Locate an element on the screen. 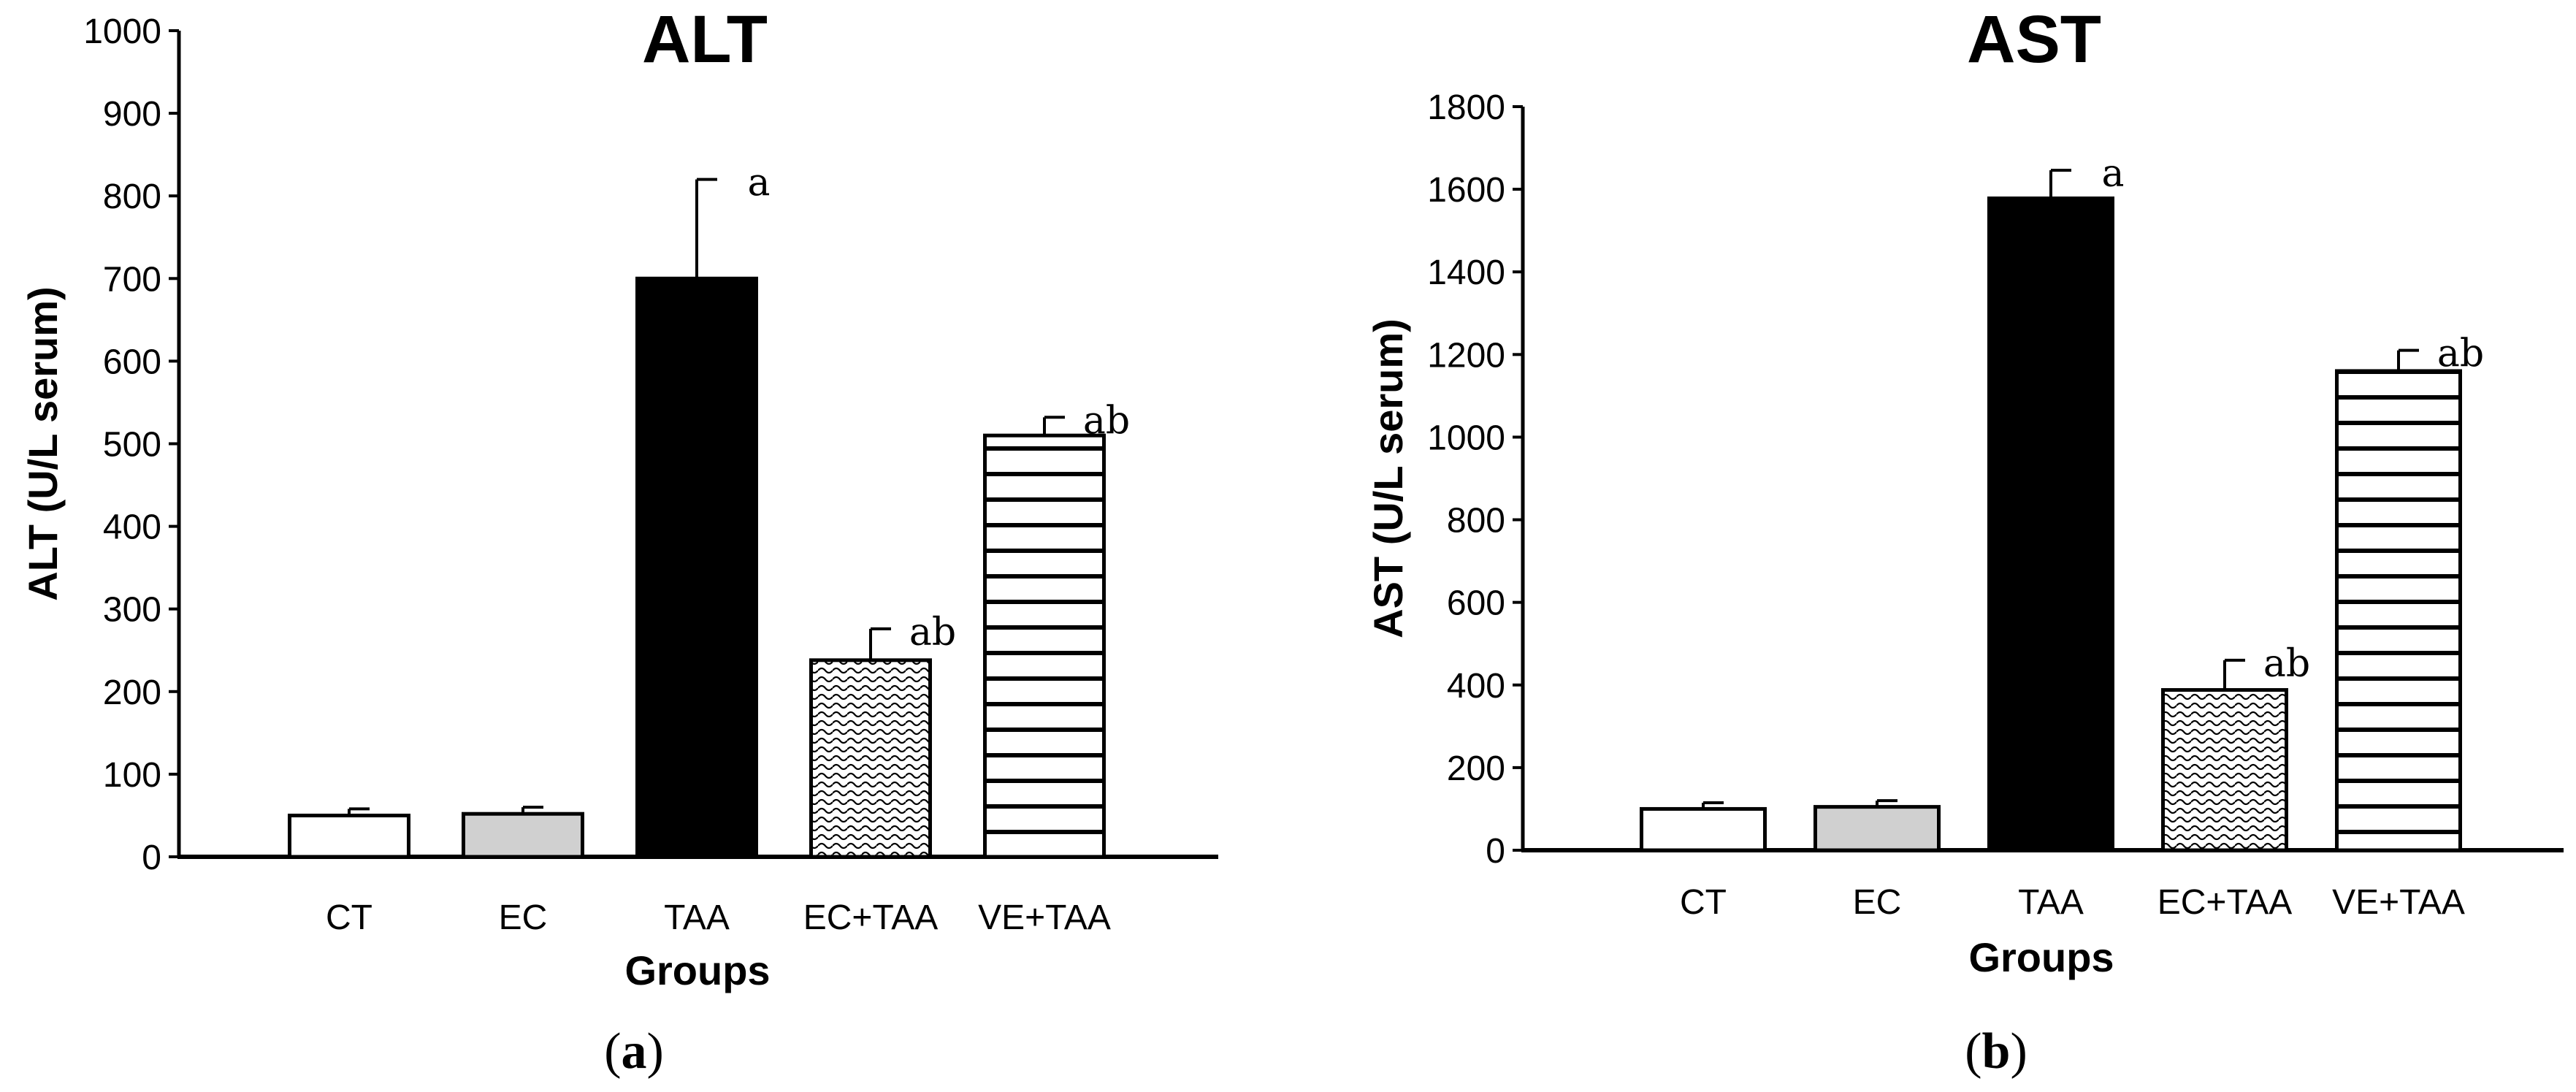 Image resolution: width=2576 pixels, height=1092 pixels. y-tick-label: 500 is located at coordinates (132, 446).